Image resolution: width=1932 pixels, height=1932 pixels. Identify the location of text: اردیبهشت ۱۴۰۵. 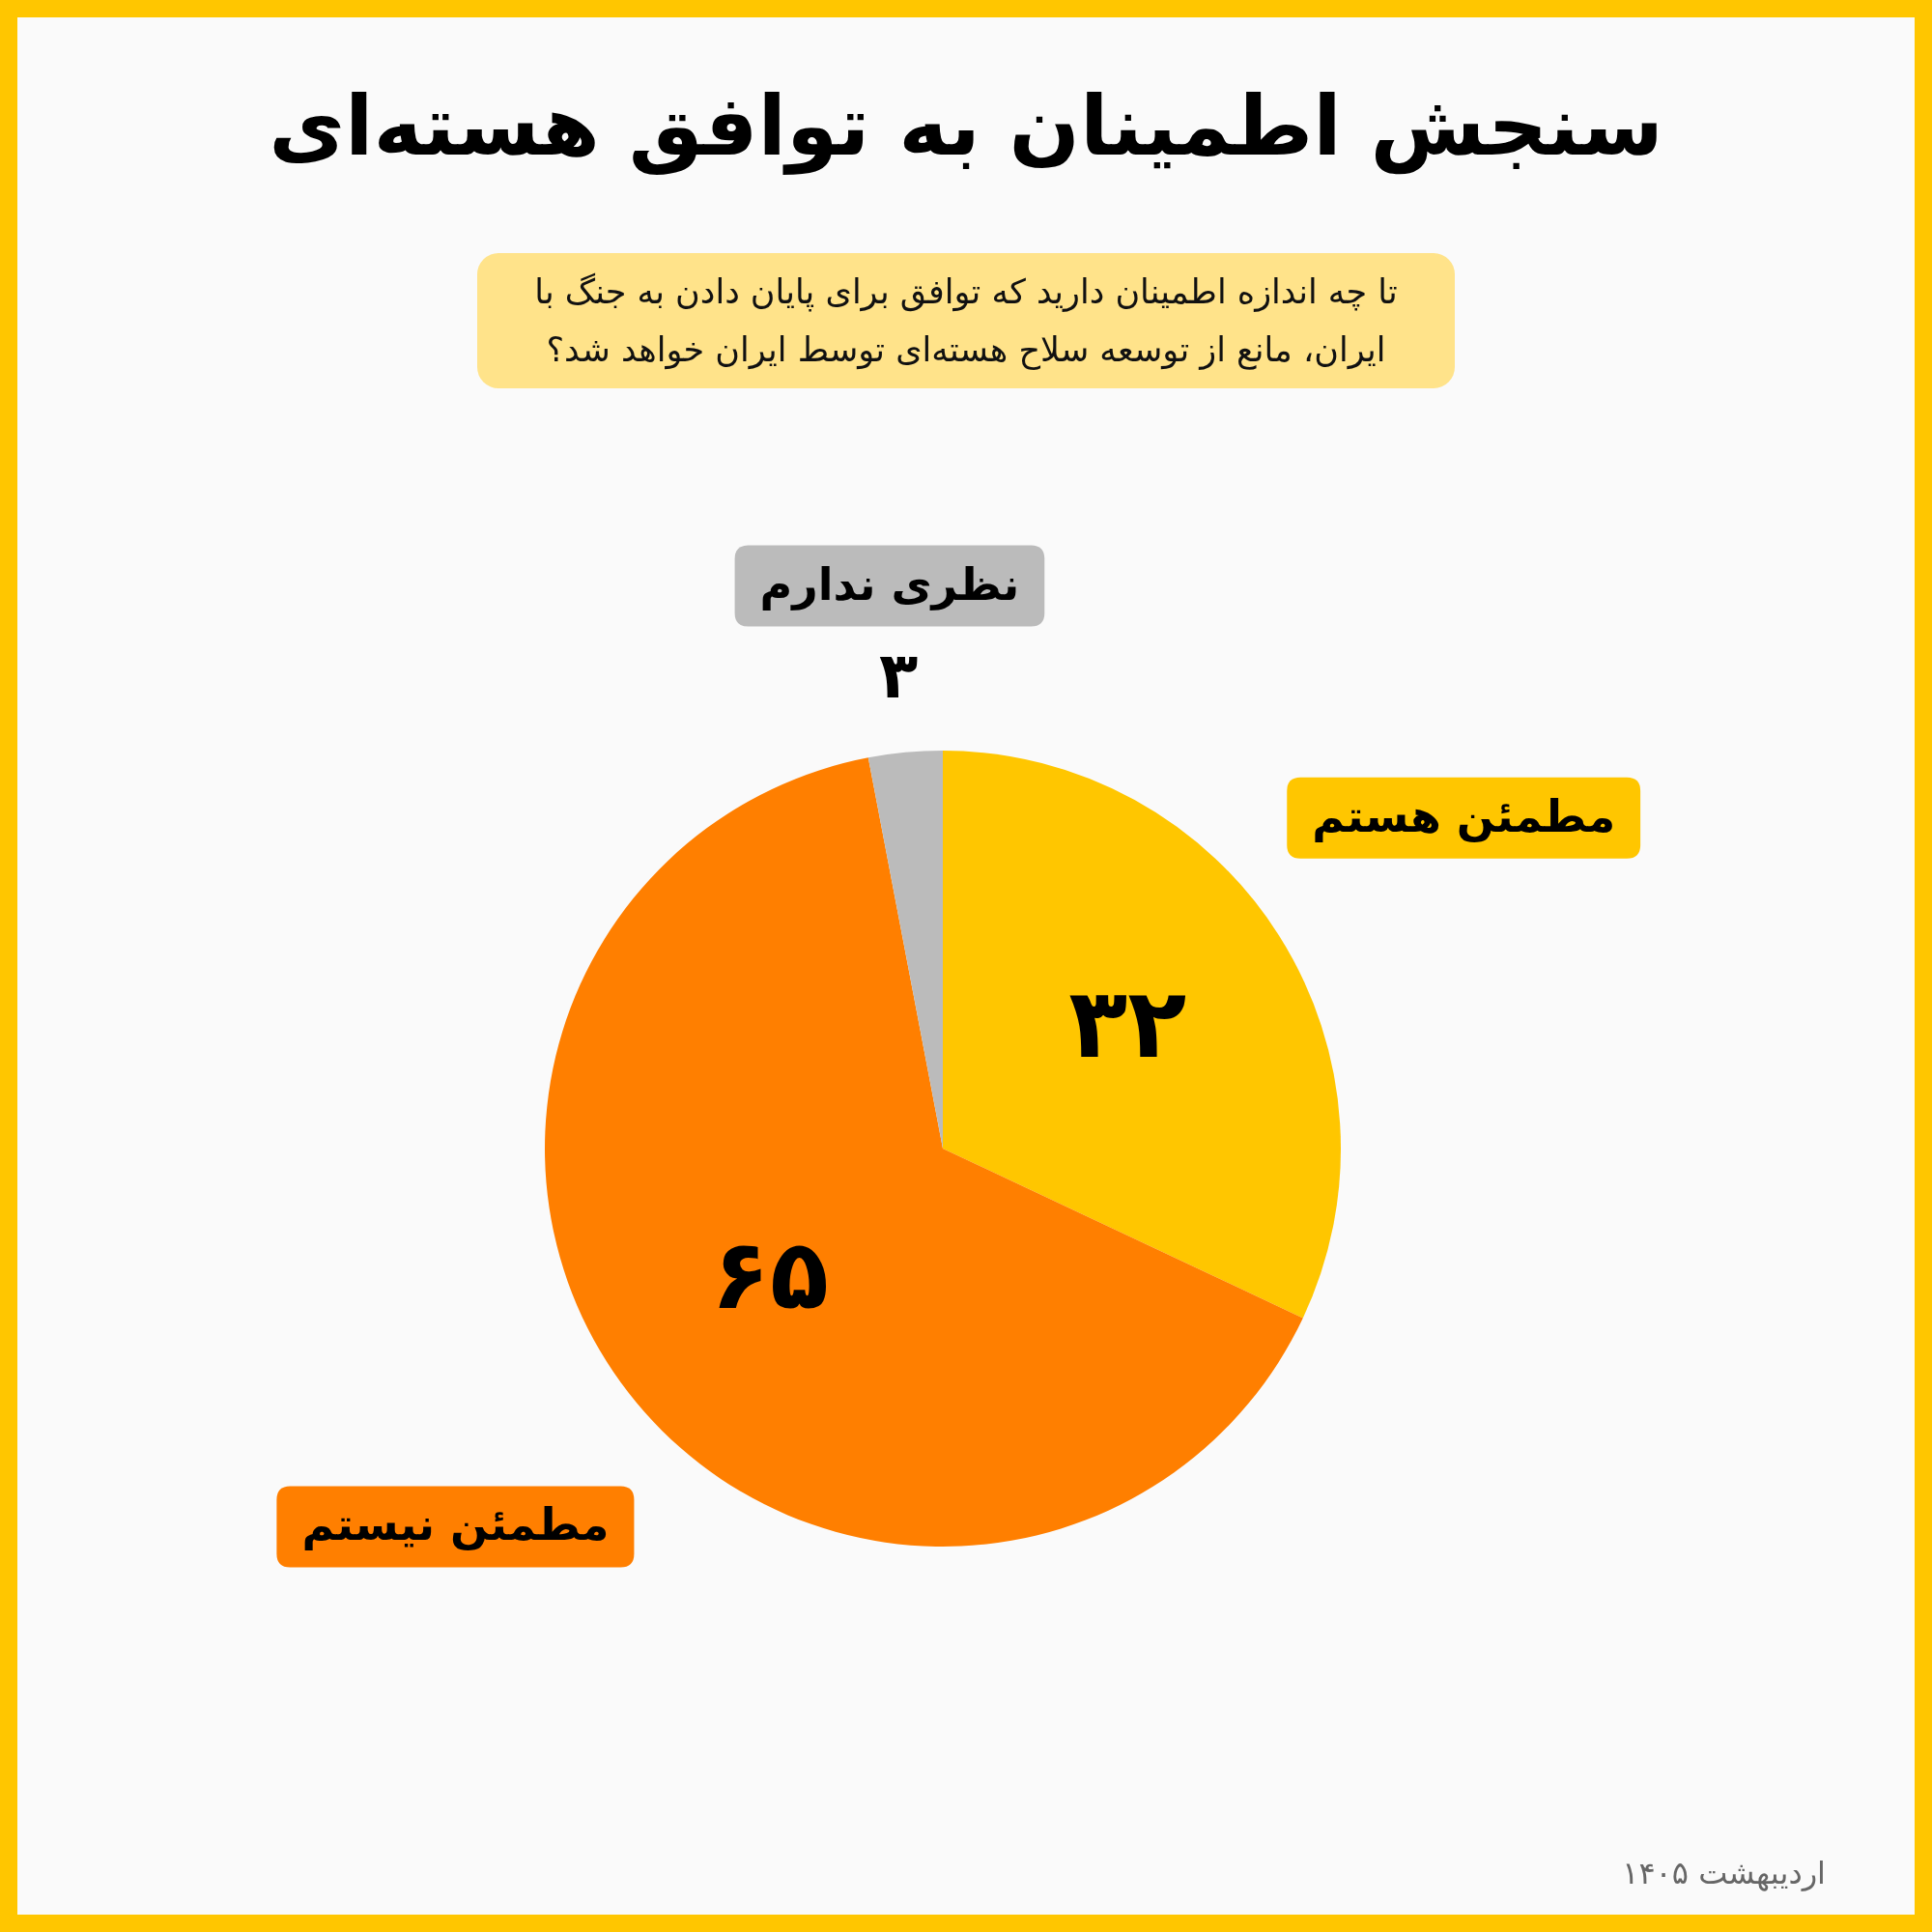
(1724, 1873).